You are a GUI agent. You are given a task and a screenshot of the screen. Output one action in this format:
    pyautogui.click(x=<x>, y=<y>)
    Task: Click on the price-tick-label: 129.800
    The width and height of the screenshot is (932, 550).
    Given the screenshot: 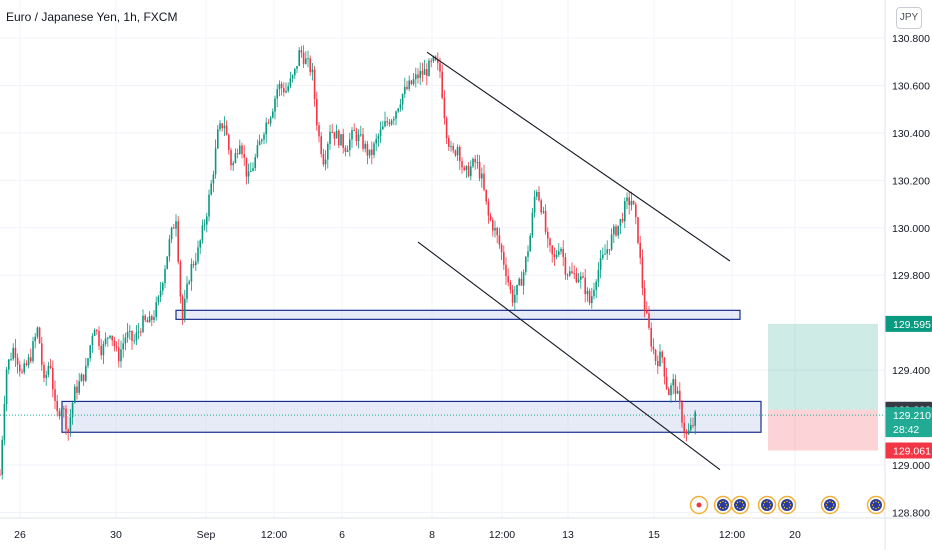 What is the action you would take?
    pyautogui.click(x=911, y=276)
    